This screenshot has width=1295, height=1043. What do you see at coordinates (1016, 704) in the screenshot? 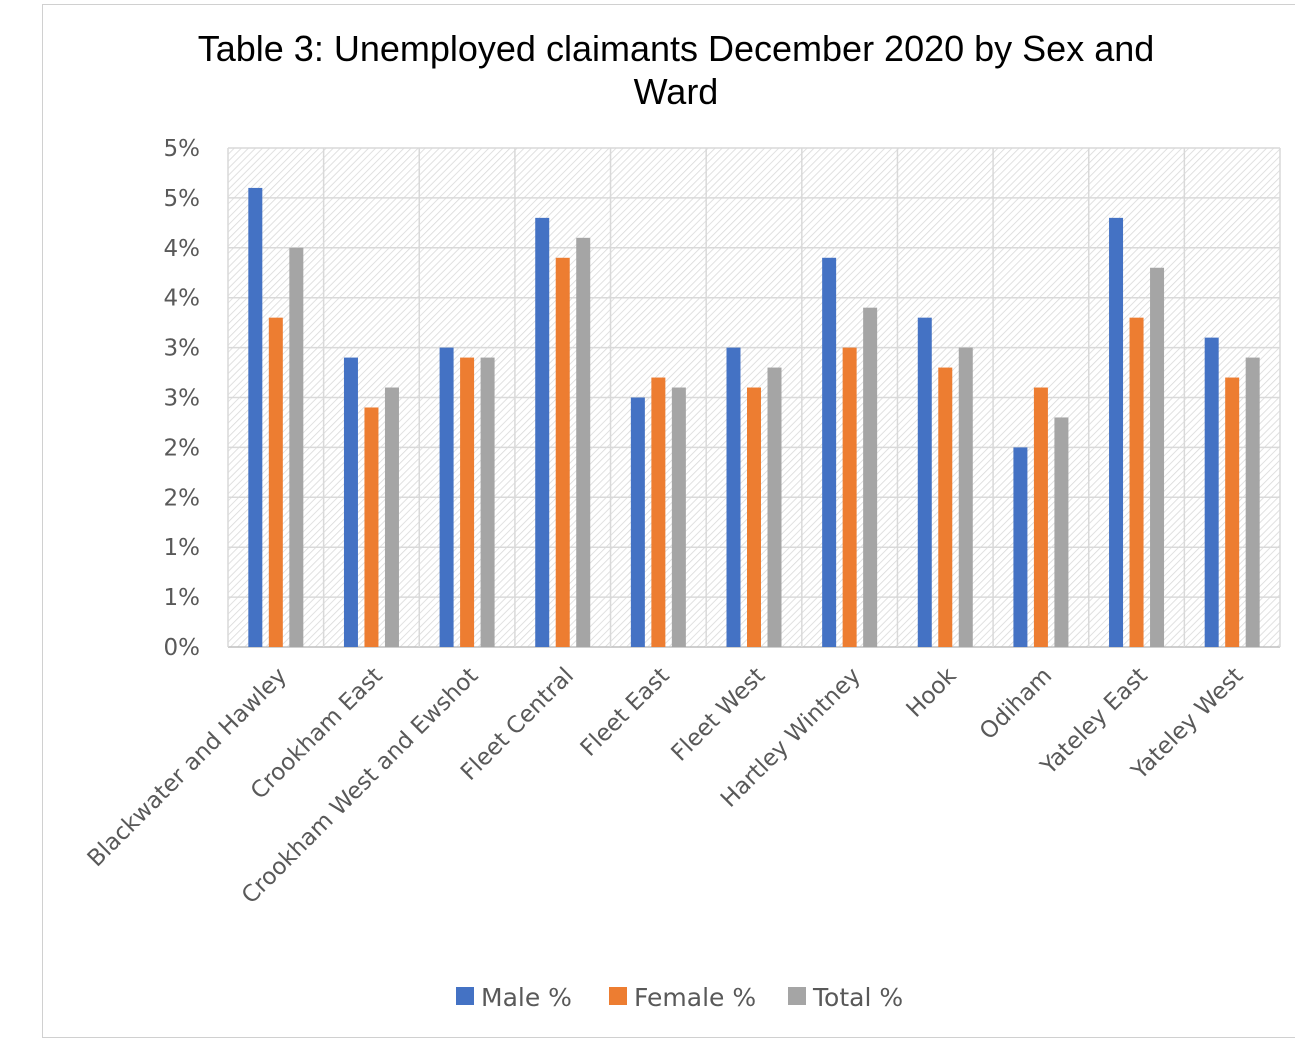
I see `x-tick-label: Odiham` at bounding box center [1016, 704].